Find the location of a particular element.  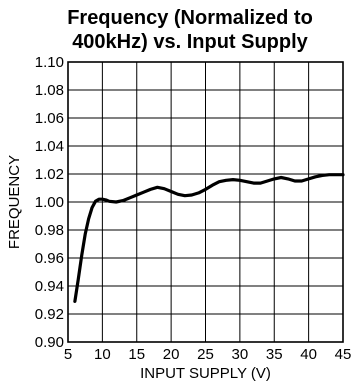

y-tick-label: 0.98 is located at coordinates (49, 230).